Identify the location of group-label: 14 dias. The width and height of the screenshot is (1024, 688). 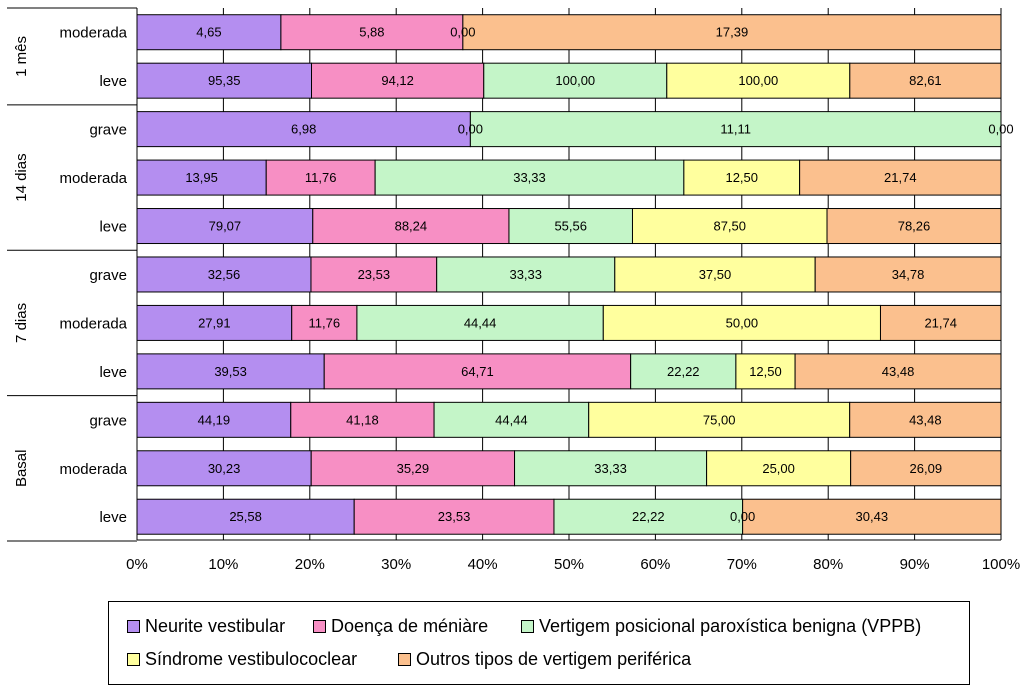
(21, 177).